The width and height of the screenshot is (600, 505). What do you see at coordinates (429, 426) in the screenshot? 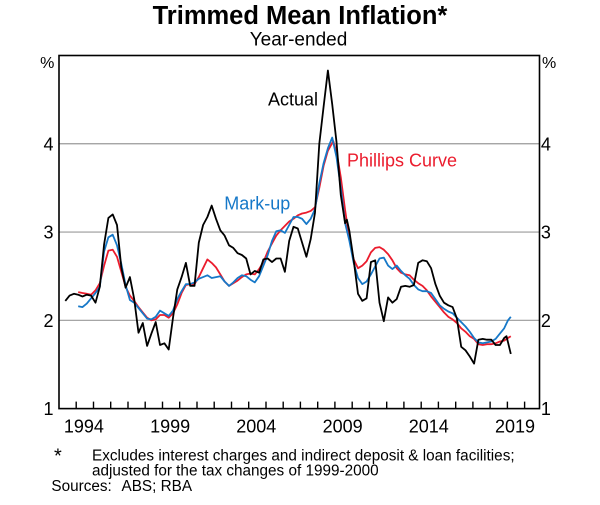
I see `svg-text: 2014` at bounding box center [429, 426].